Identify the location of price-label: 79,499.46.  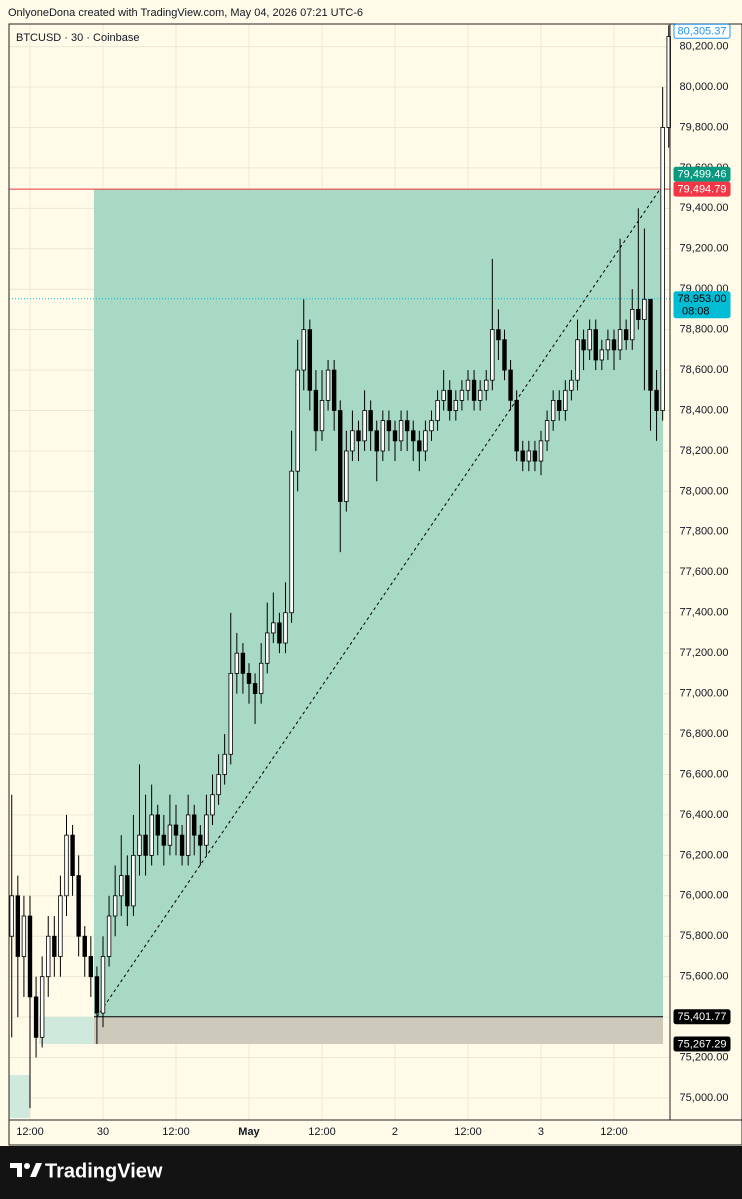
(702, 175).